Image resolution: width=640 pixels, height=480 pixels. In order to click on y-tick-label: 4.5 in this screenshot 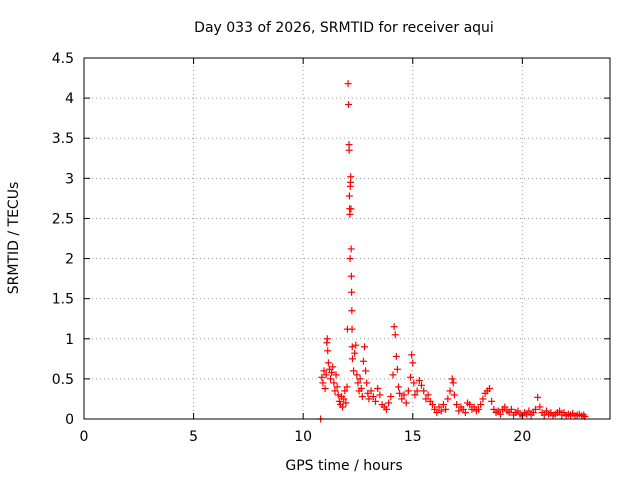, I will do `click(63, 59)`.